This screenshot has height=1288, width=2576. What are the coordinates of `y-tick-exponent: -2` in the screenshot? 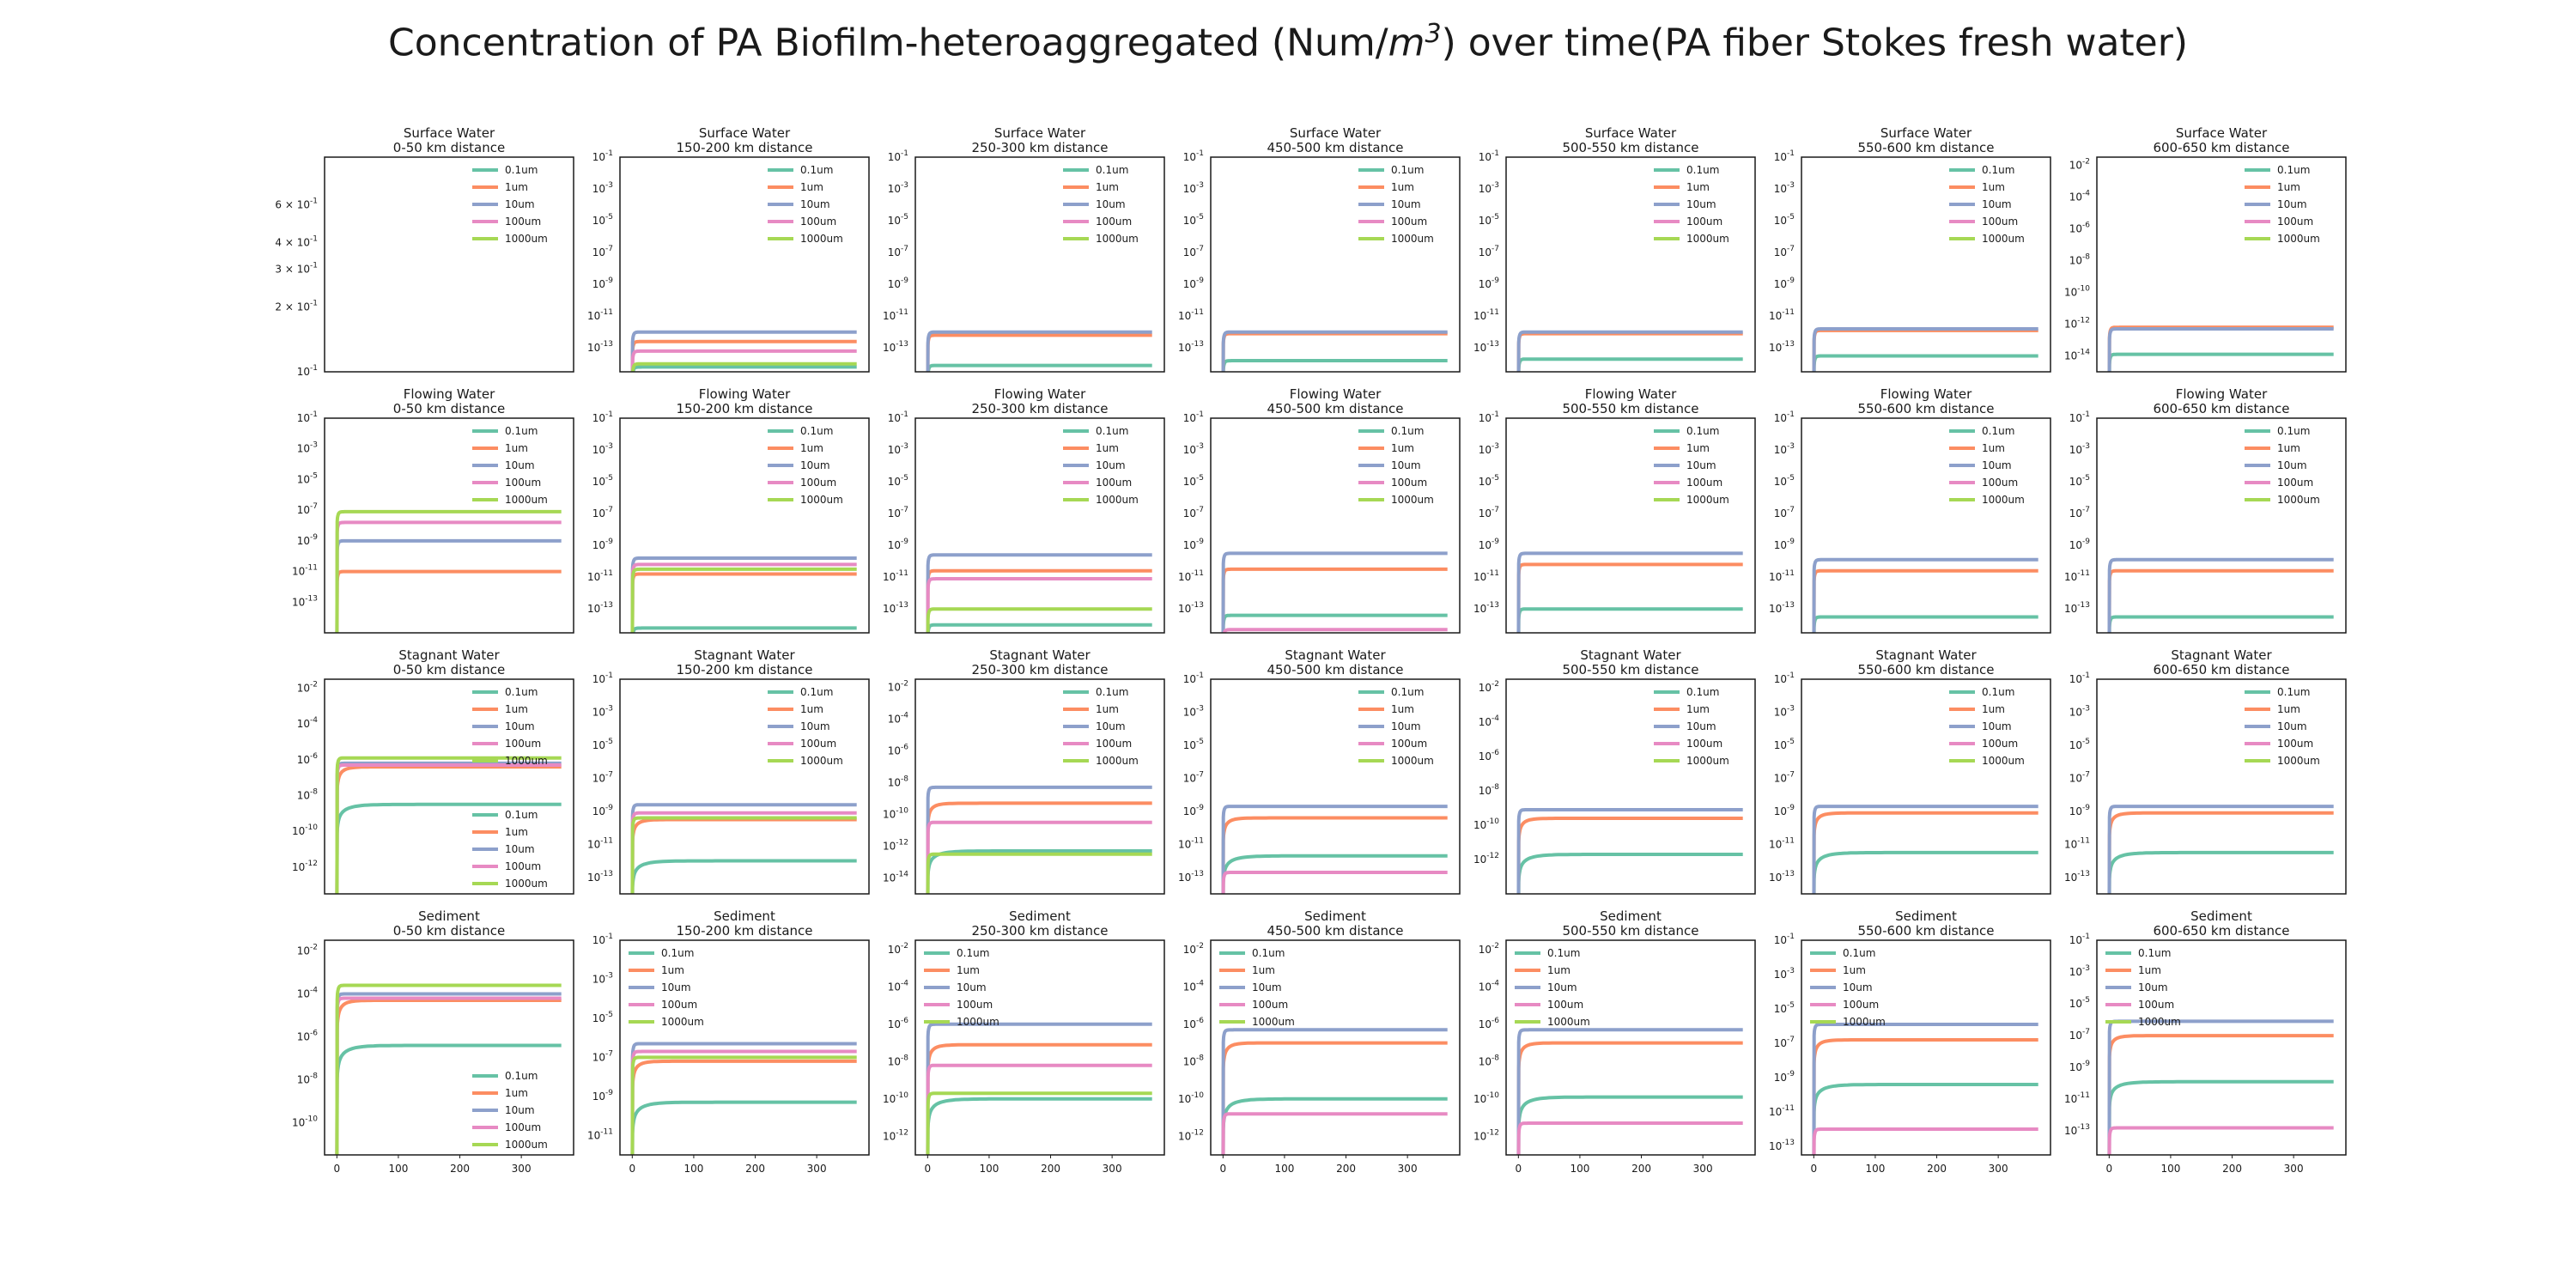 It's located at (1495, 684).